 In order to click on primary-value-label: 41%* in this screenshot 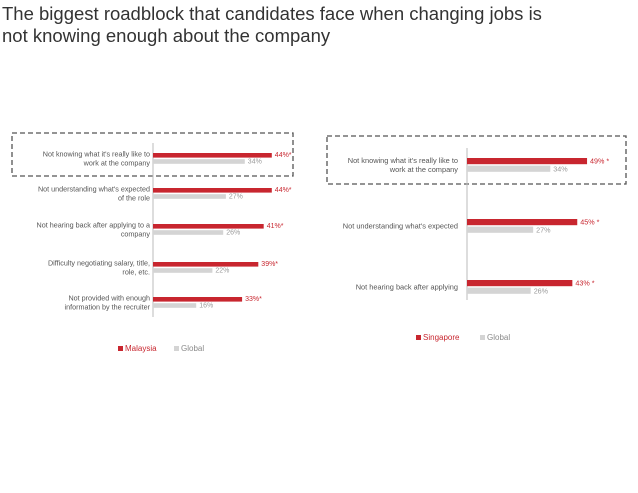, I will do `click(275, 226)`.